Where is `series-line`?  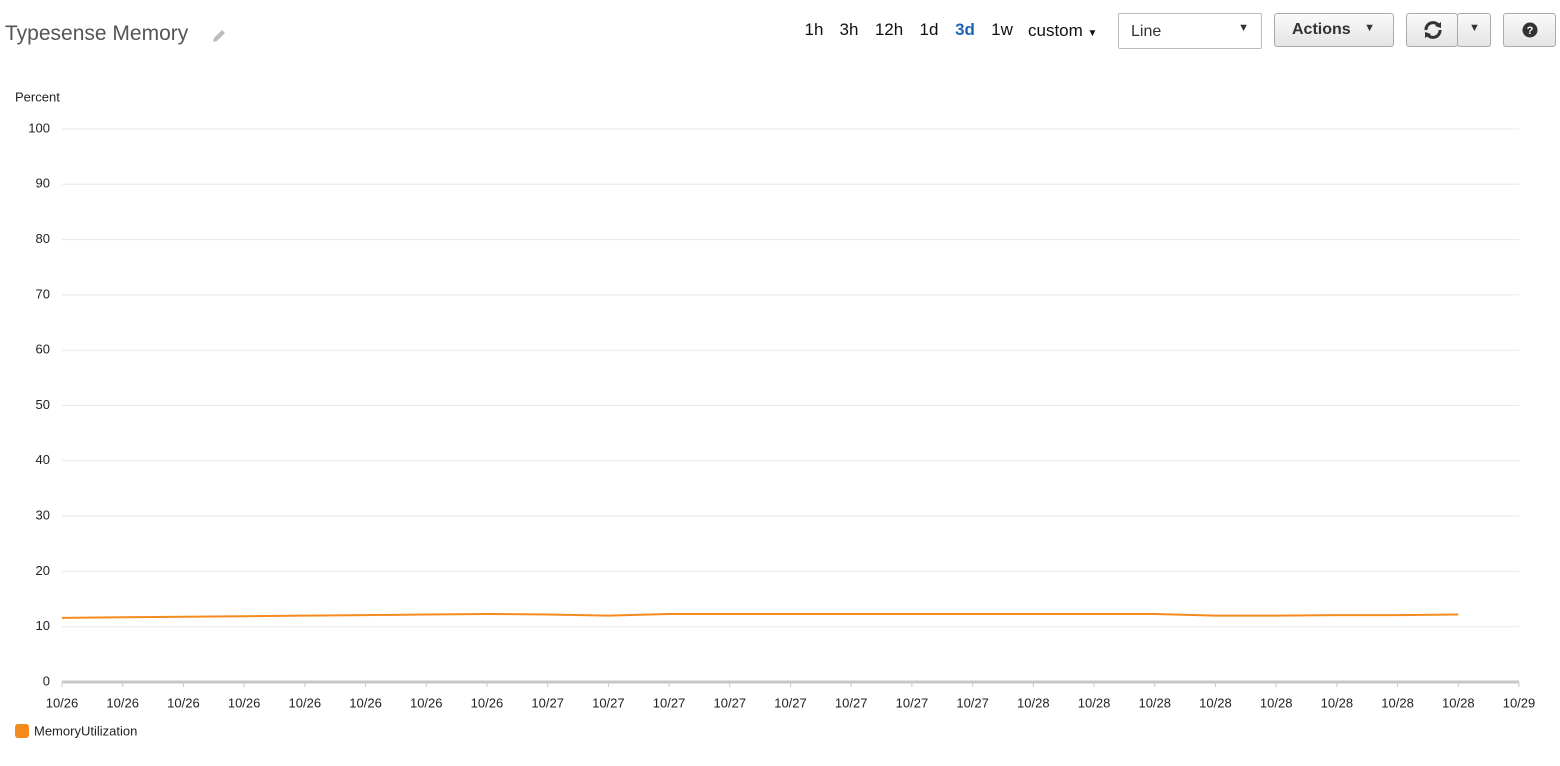
series-line is located at coordinates (760, 615).